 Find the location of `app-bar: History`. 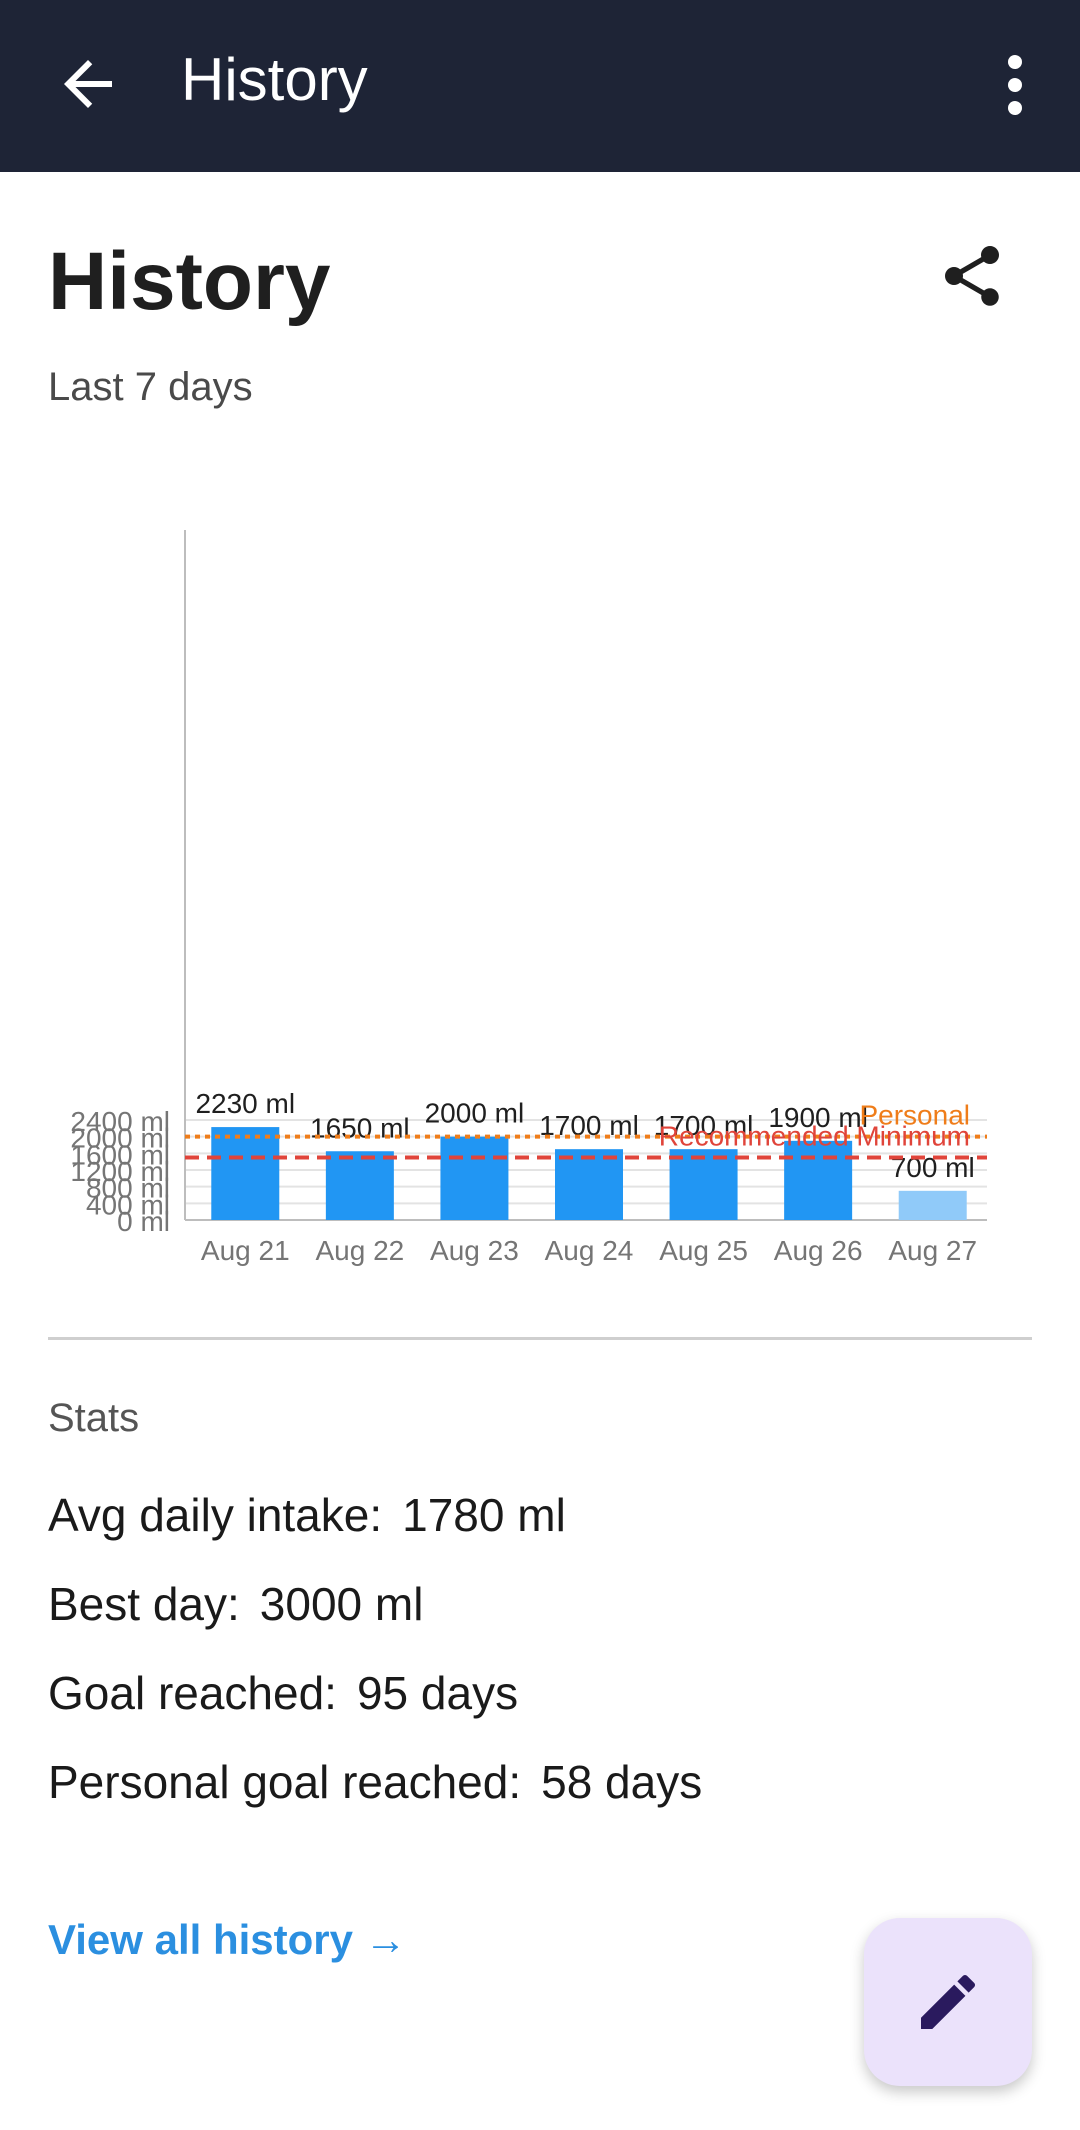

app-bar: History is located at coordinates (540, 86).